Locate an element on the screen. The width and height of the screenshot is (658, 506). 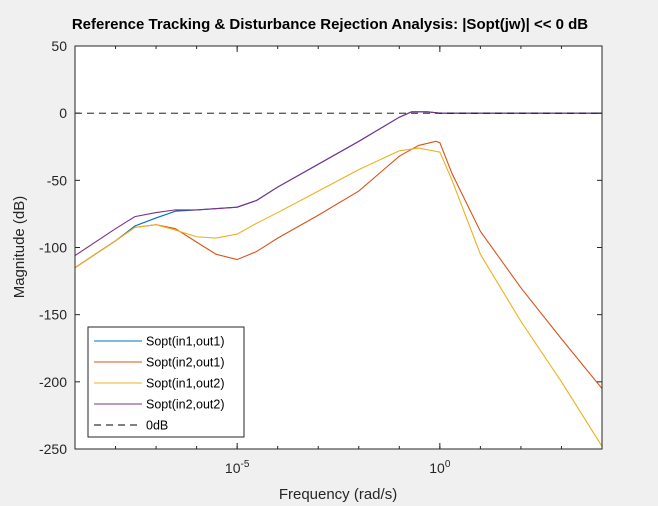
legend-entry-label: Sopt(in2,out1) is located at coordinates (185, 363).